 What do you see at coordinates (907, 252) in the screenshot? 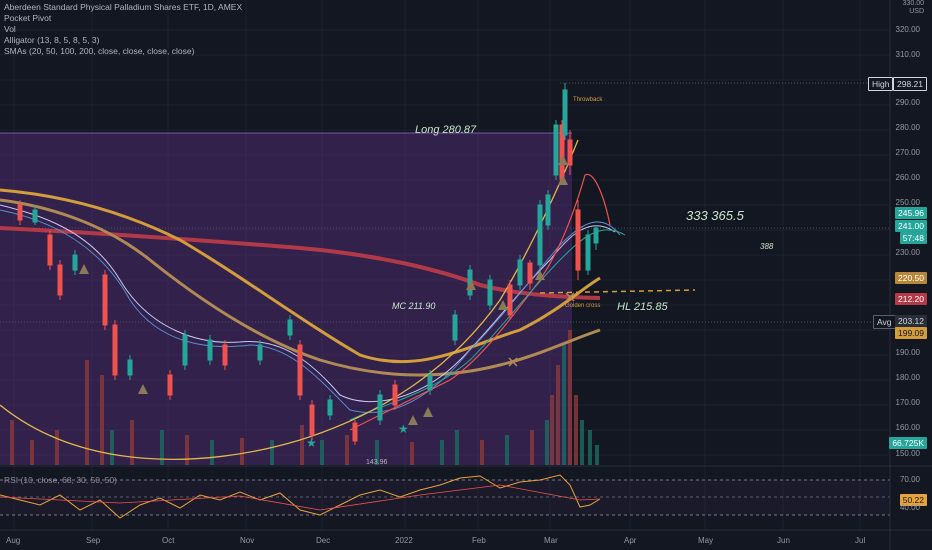
I see `price-tick: 230.00` at bounding box center [907, 252].